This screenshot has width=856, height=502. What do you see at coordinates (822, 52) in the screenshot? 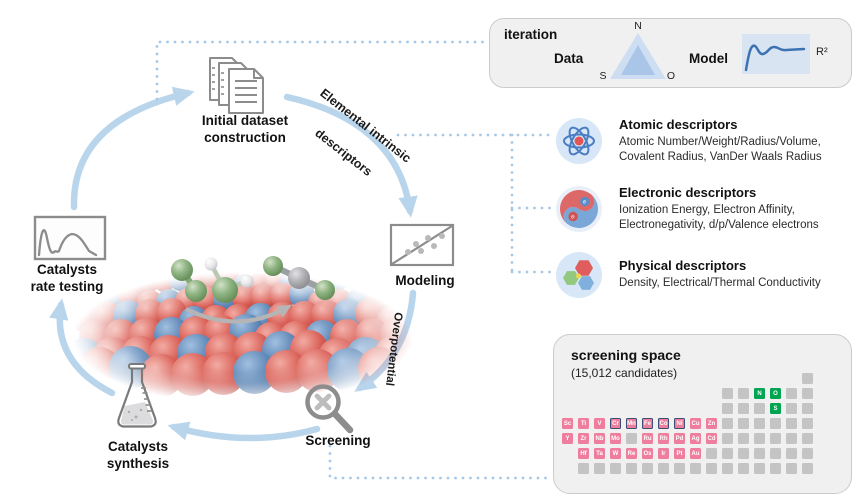
I see `r2-label: R²` at bounding box center [822, 52].